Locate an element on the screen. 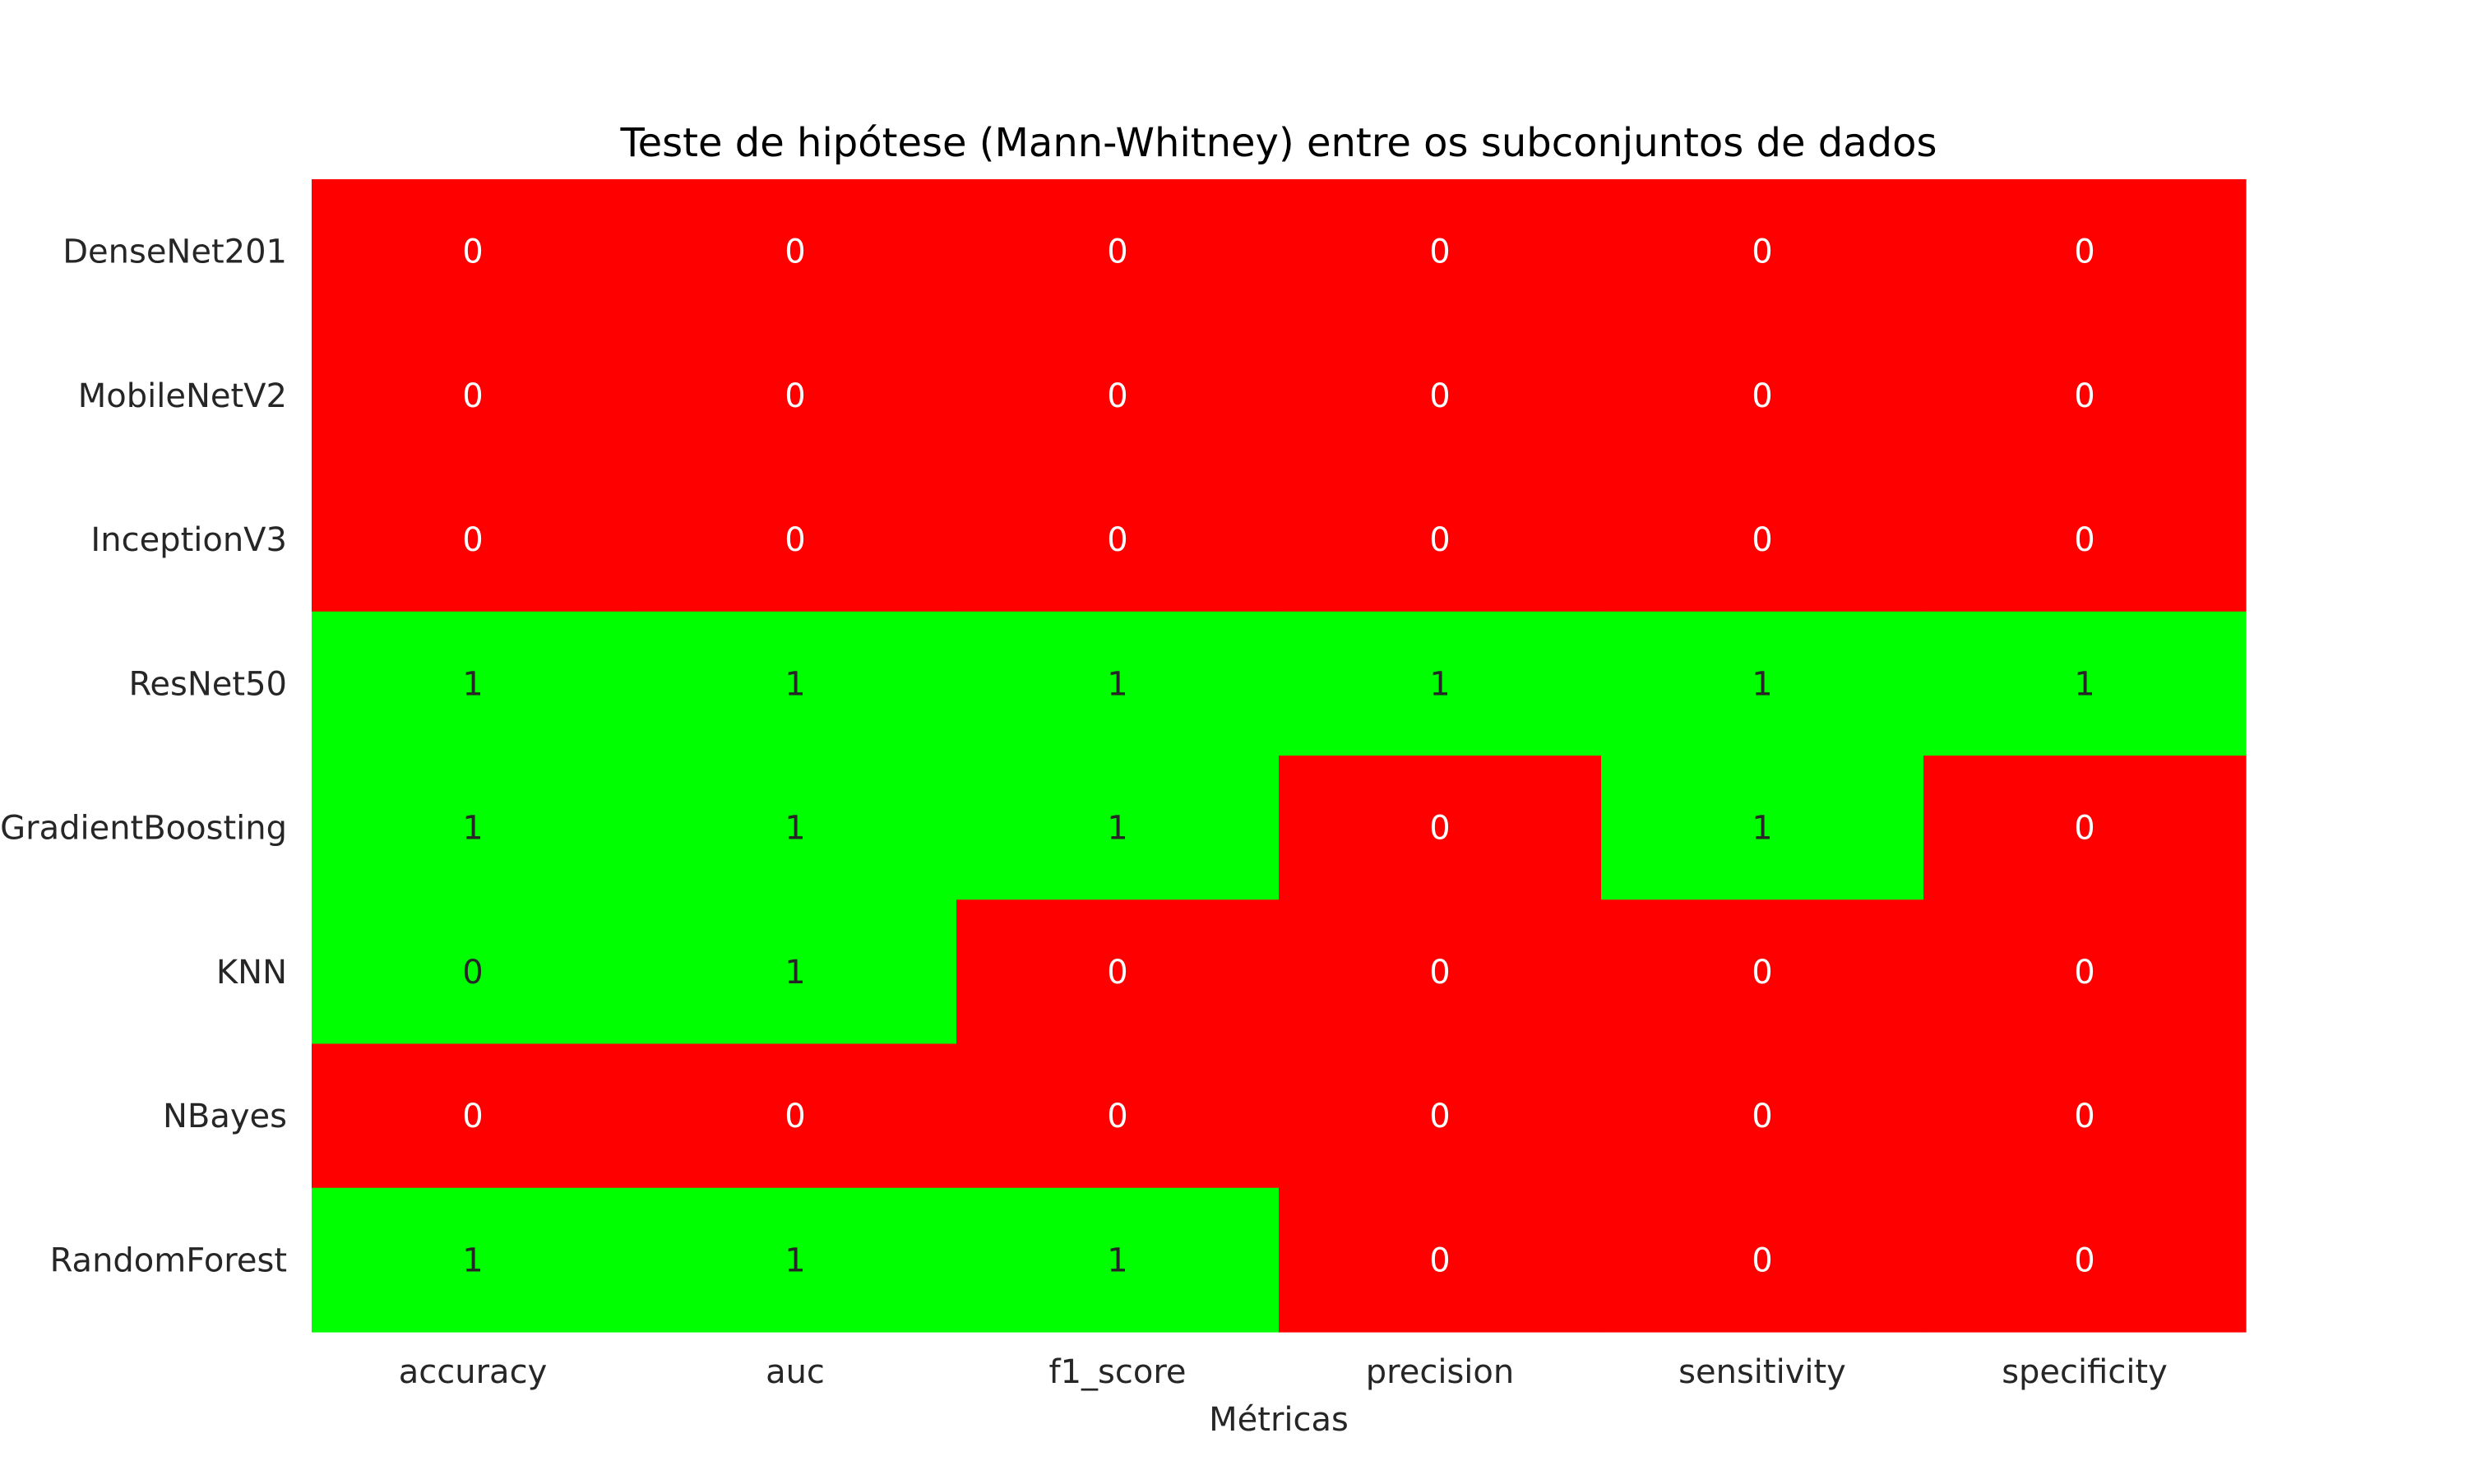 Image resolution: width=2467 pixels, height=1484 pixels. y-tick-label-4: GradientBoosting is located at coordinates (143, 829).